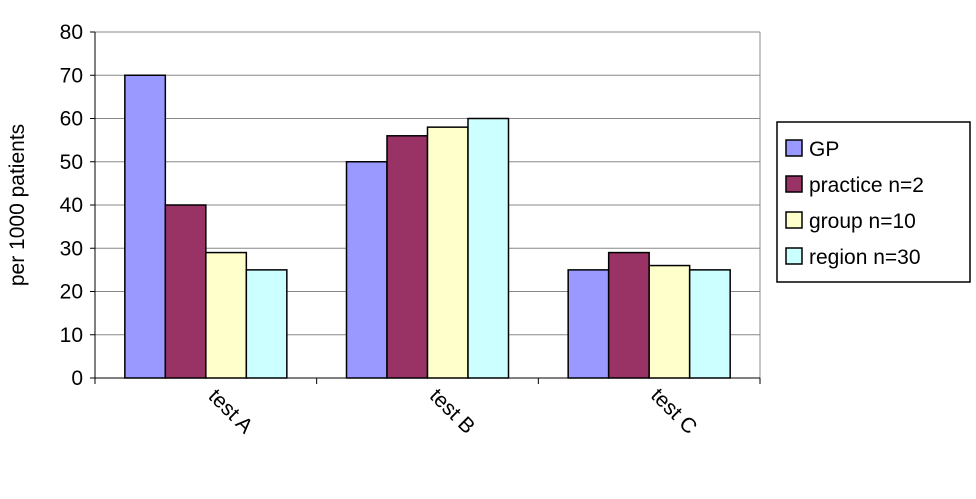 The image size is (976, 499). Describe the element at coordinates (71, 75) in the screenshot. I see `y-tick-label: 70` at that location.